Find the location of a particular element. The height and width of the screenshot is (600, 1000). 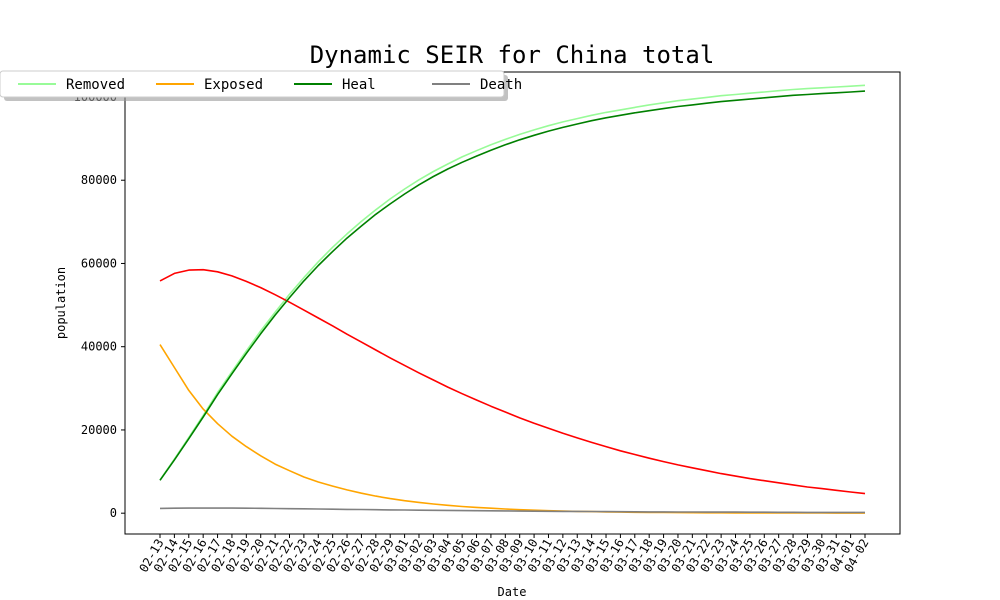

legend: Removed Exposed Heal Death is located at coordinates (261, 85).